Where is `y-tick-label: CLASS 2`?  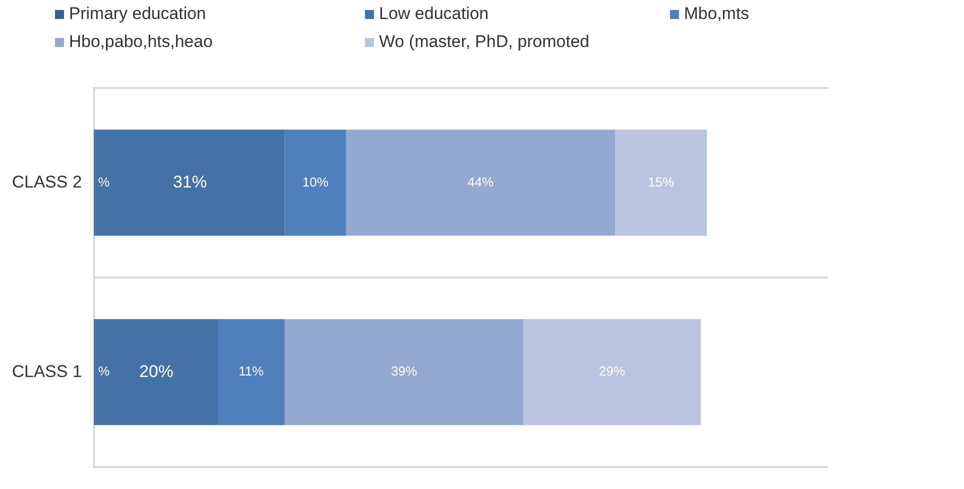
y-tick-label: CLASS 2 is located at coordinates (47, 182).